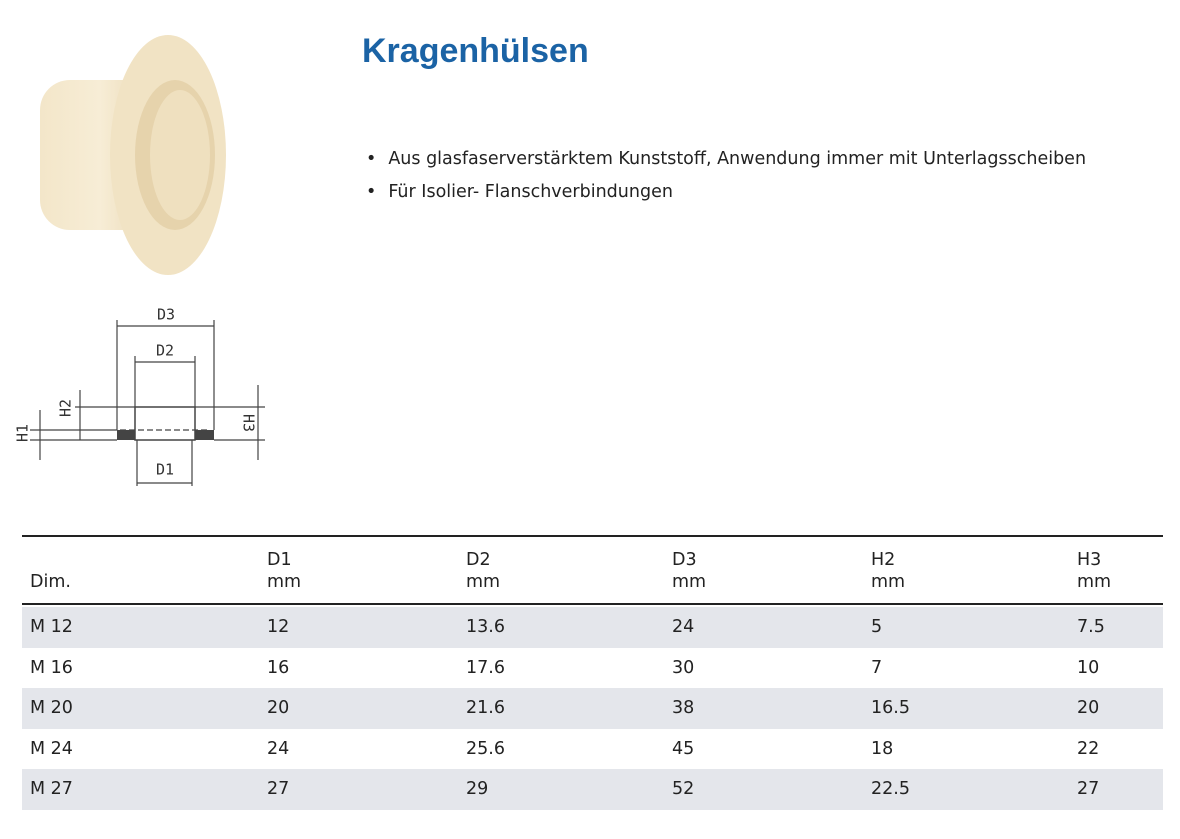  What do you see at coordinates (882, 748) in the screenshot?
I see `table-cell: 18` at bounding box center [882, 748].